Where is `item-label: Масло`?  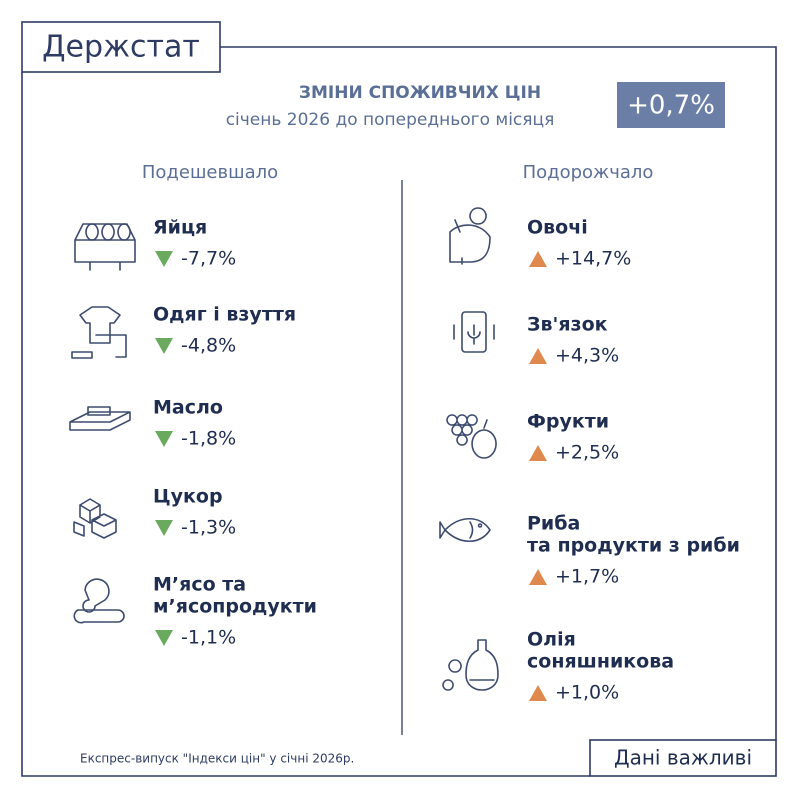 item-label: Масло is located at coordinates (188, 408).